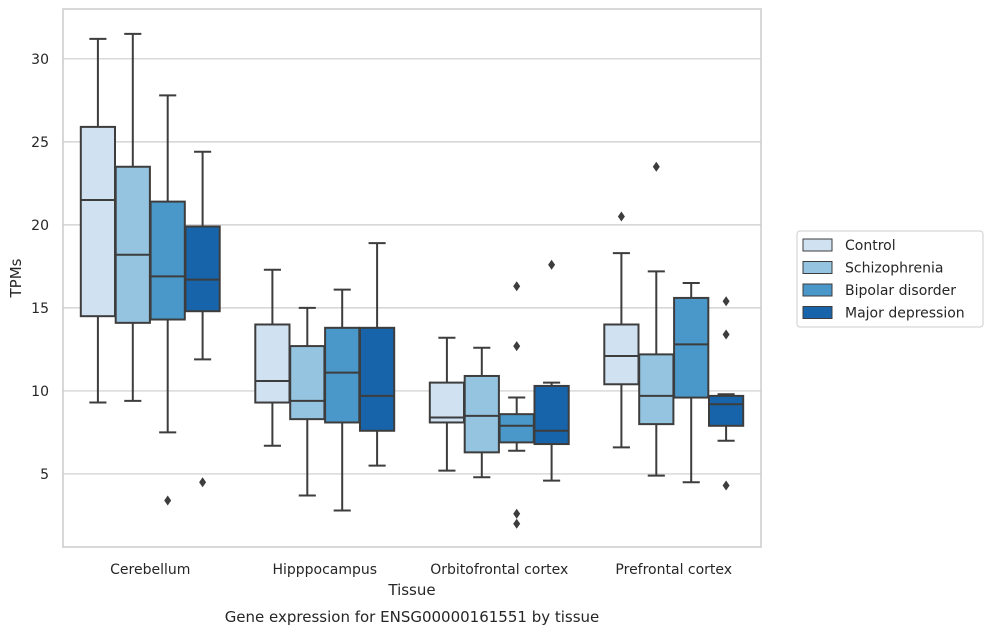 The height and width of the screenshot is (634, 993). Describe the element at coordinates (16, 278) in the screenshot. I see `y-axis-label: TPMs` at that location.